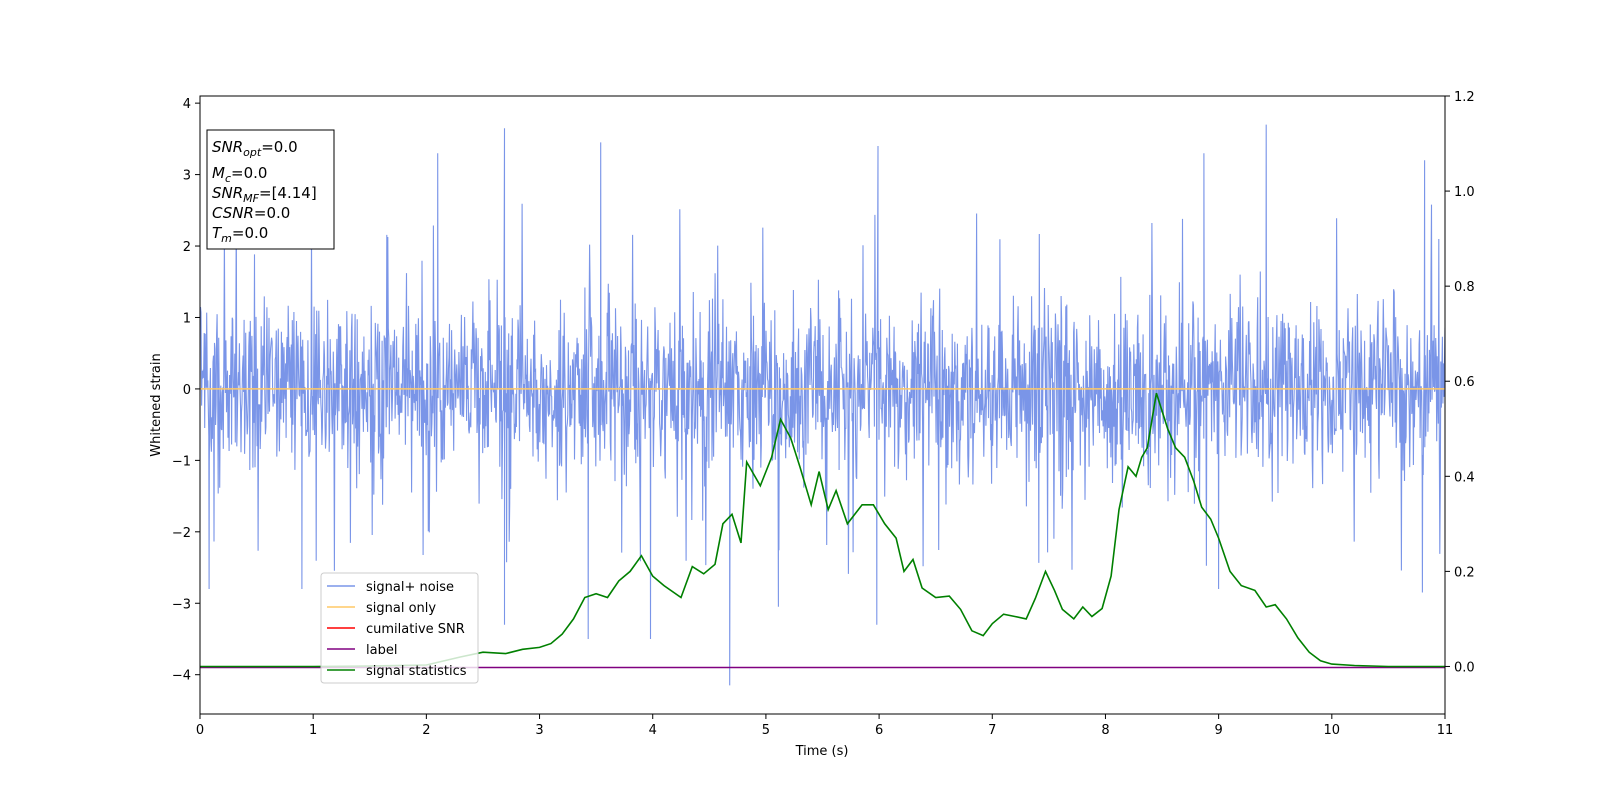  I want to click on y-tick-label: −3, so click(181, 604).